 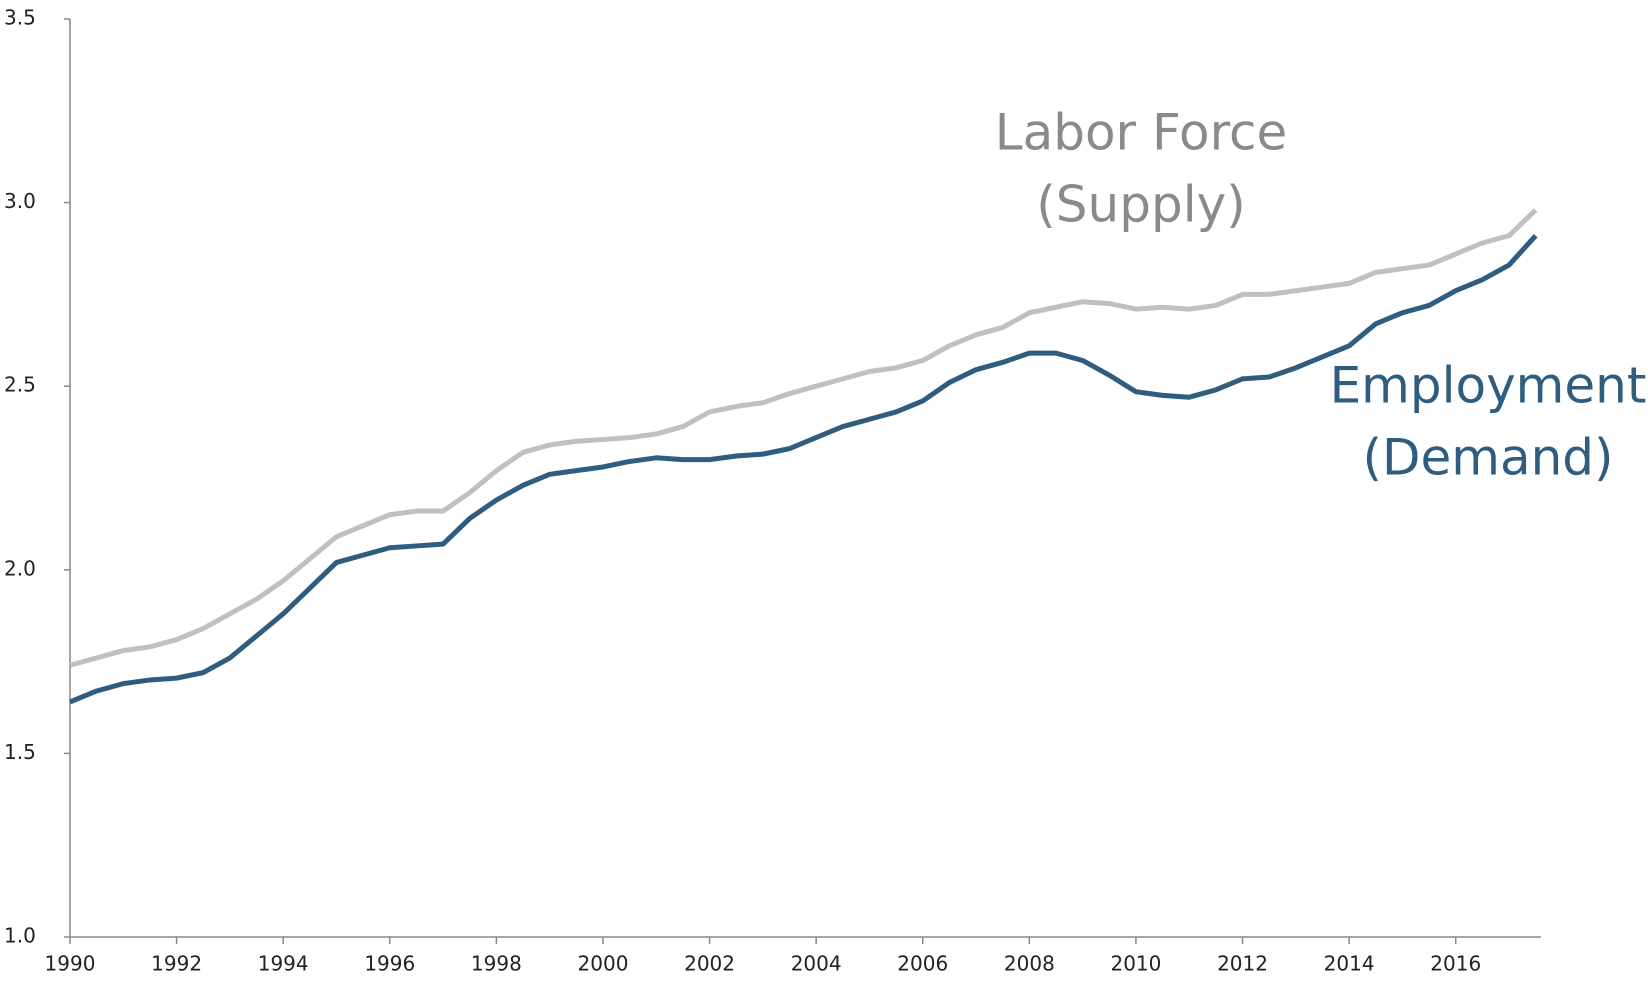 What do you see at coordinates (389, 964) in the screenshot?
I see `x-tick-label: 1996` at bounding box center [389, 964].